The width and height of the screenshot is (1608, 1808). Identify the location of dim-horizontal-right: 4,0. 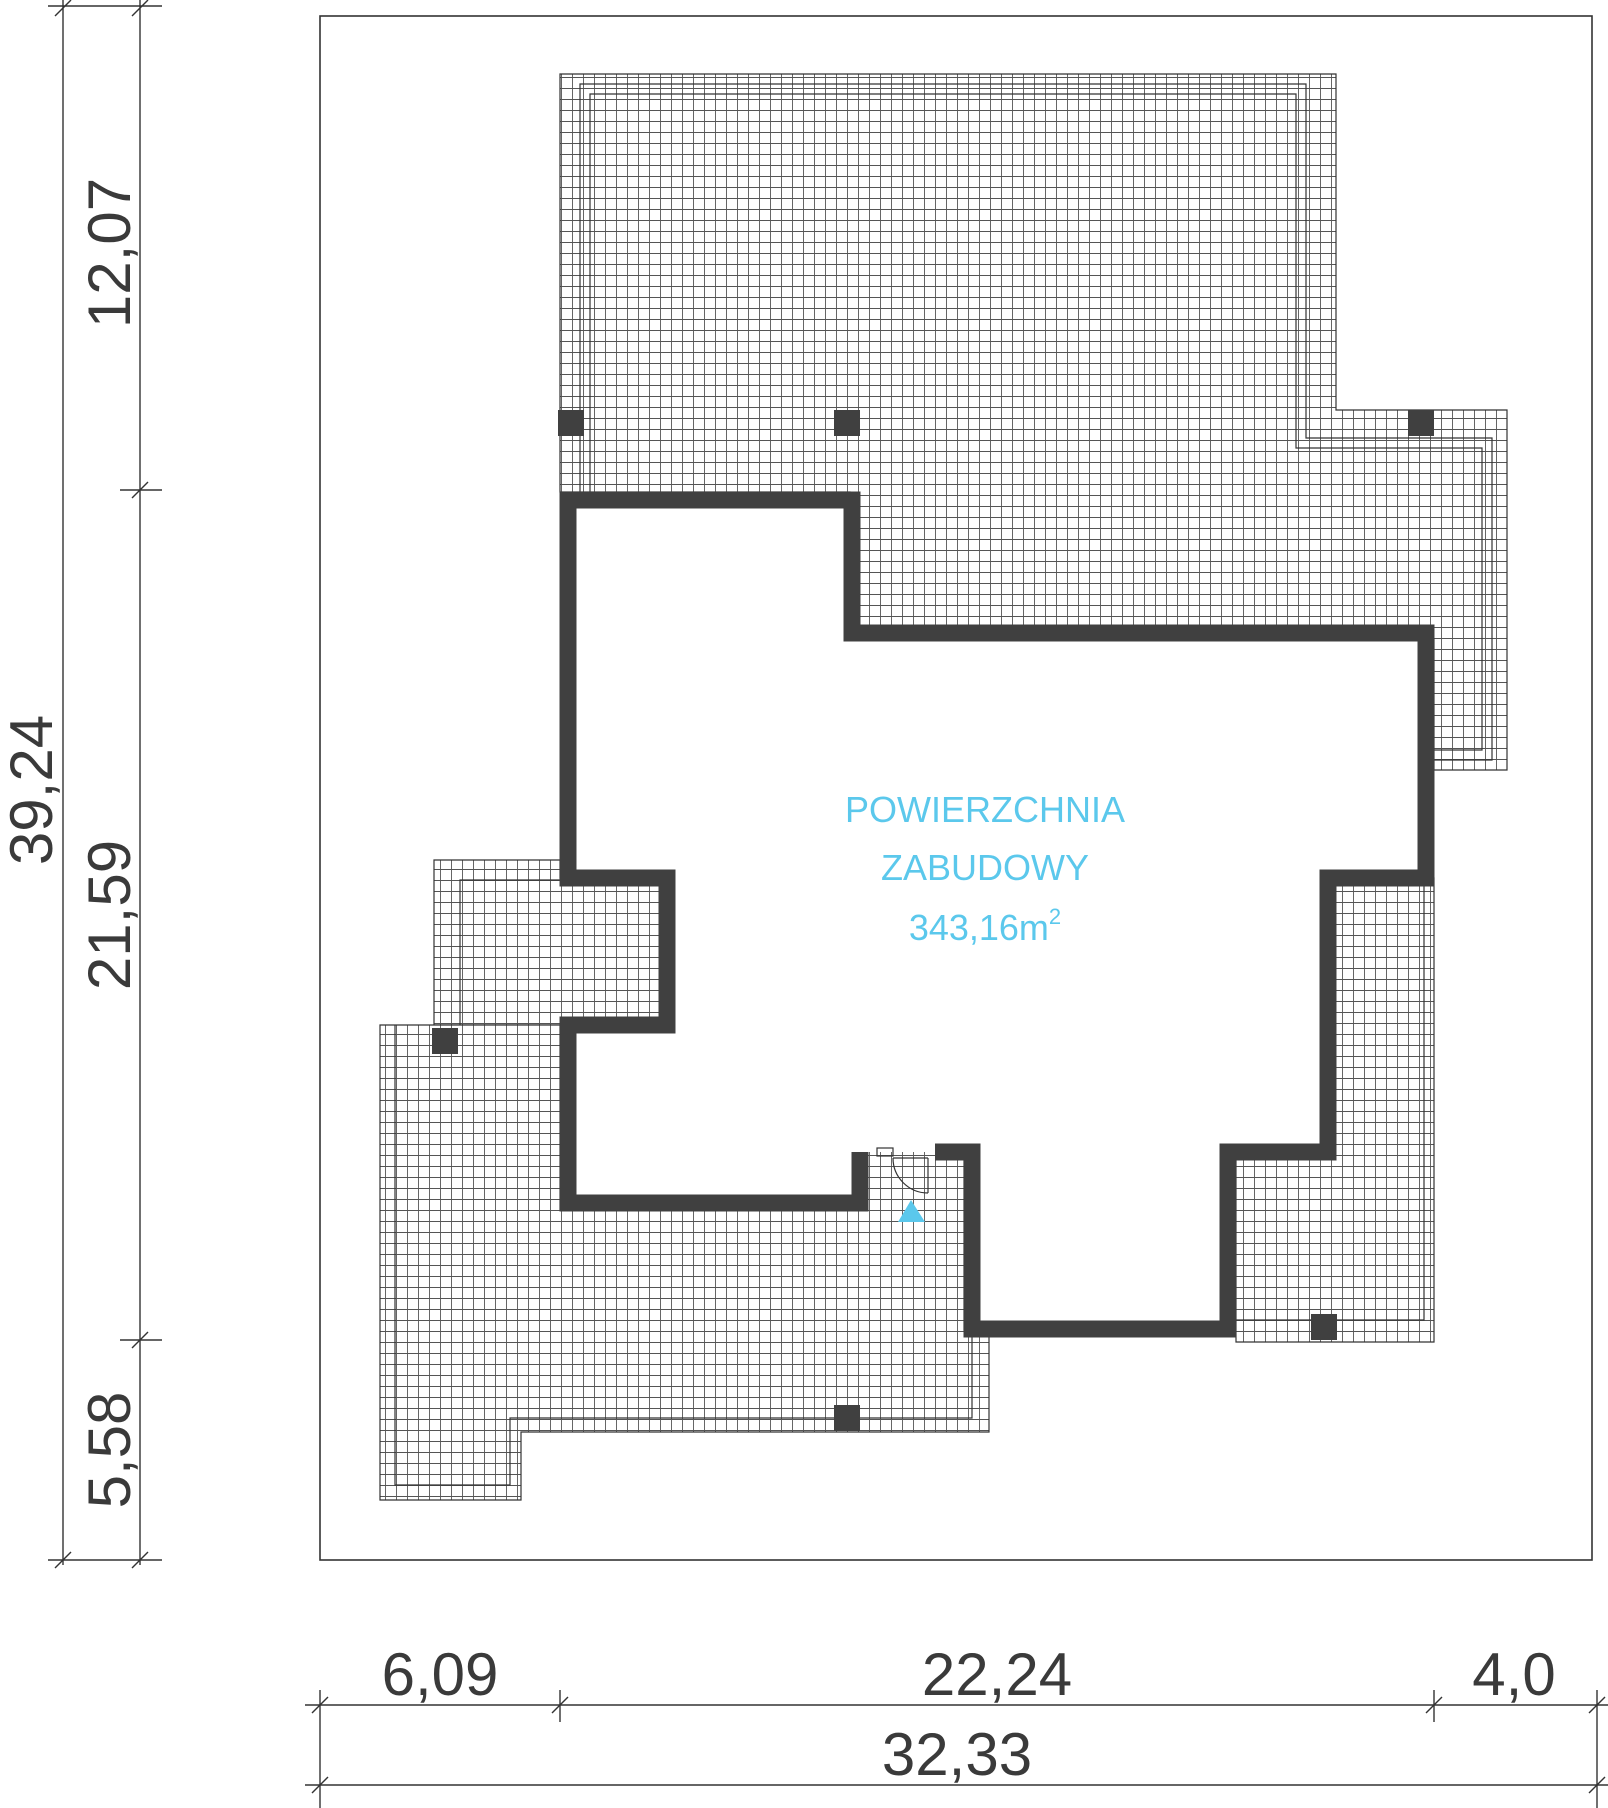
(1513, 1674).